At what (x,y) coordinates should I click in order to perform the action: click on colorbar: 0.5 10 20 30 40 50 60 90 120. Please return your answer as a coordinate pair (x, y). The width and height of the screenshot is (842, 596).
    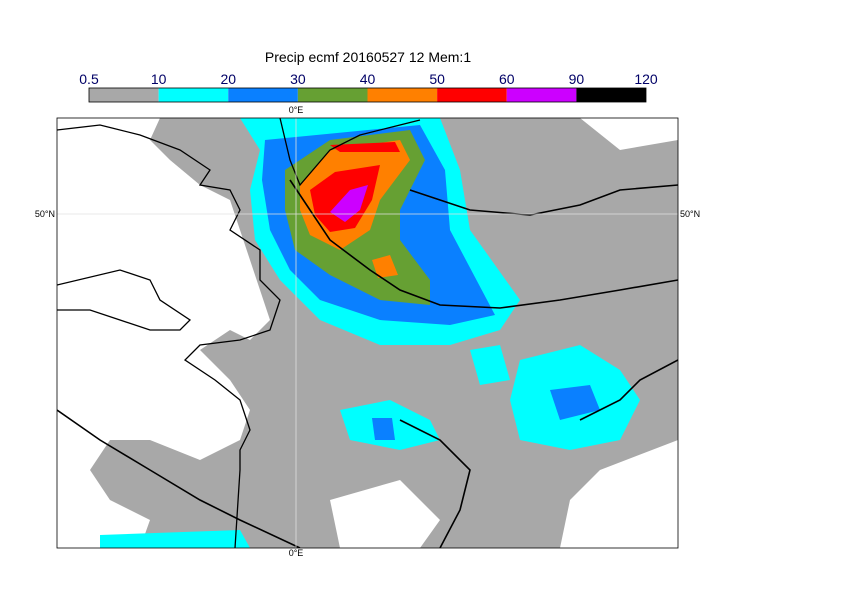
    Looking at the image, I should click on (368, 87).